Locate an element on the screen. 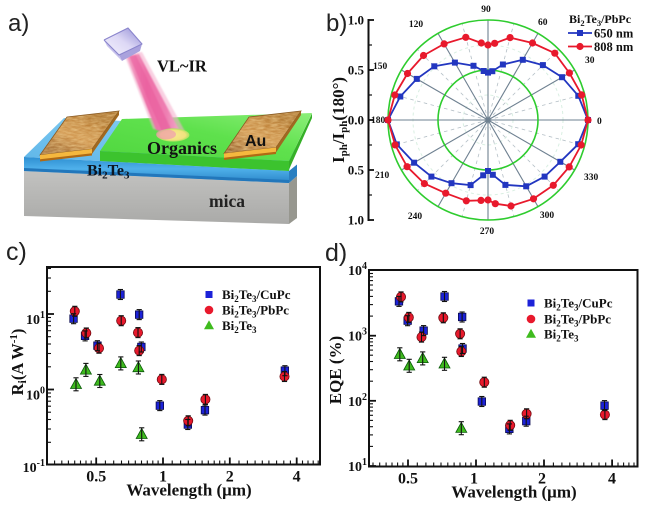 Image resolution: width=650 pixels, height=517 pixels. svg-text: Iph​/Iph​(180°) is located at coordinates (339, 120).